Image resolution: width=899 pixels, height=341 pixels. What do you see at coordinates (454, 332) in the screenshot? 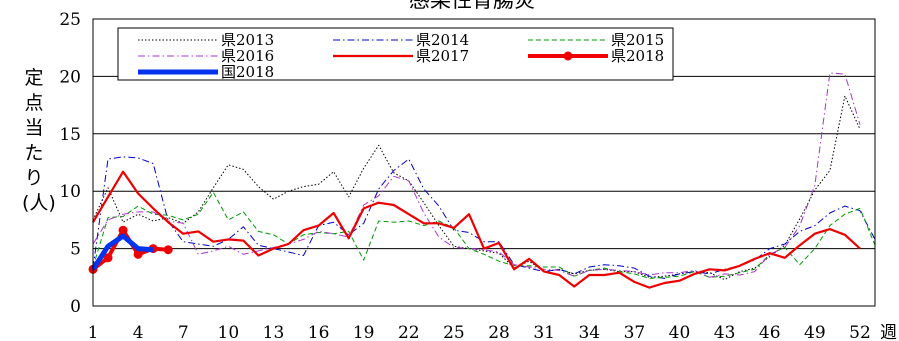
I see `x-tick-label: 25` at bounding box center [454, 332].